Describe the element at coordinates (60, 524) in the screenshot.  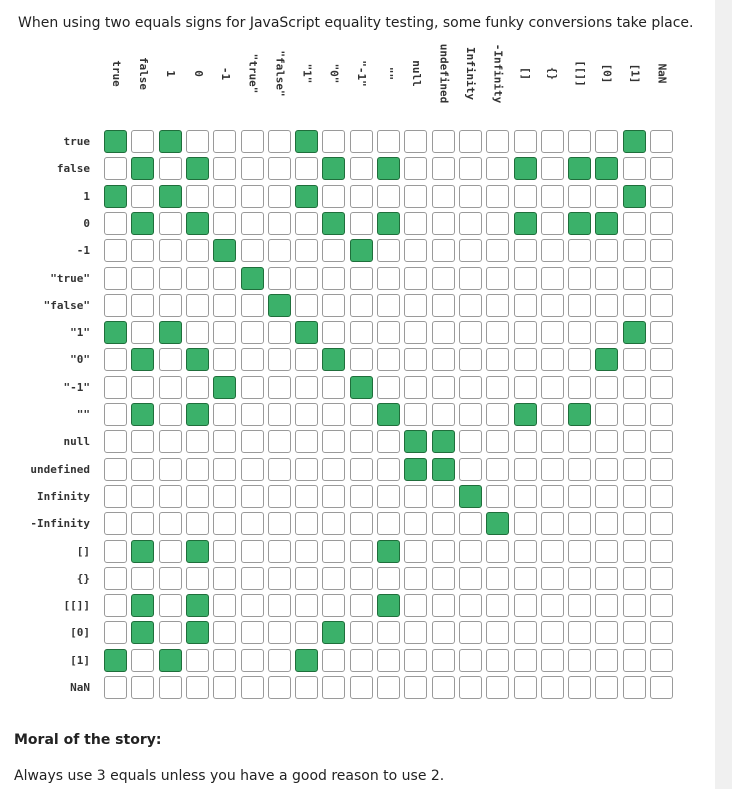
I see `row-label: -Infinity` at that location.